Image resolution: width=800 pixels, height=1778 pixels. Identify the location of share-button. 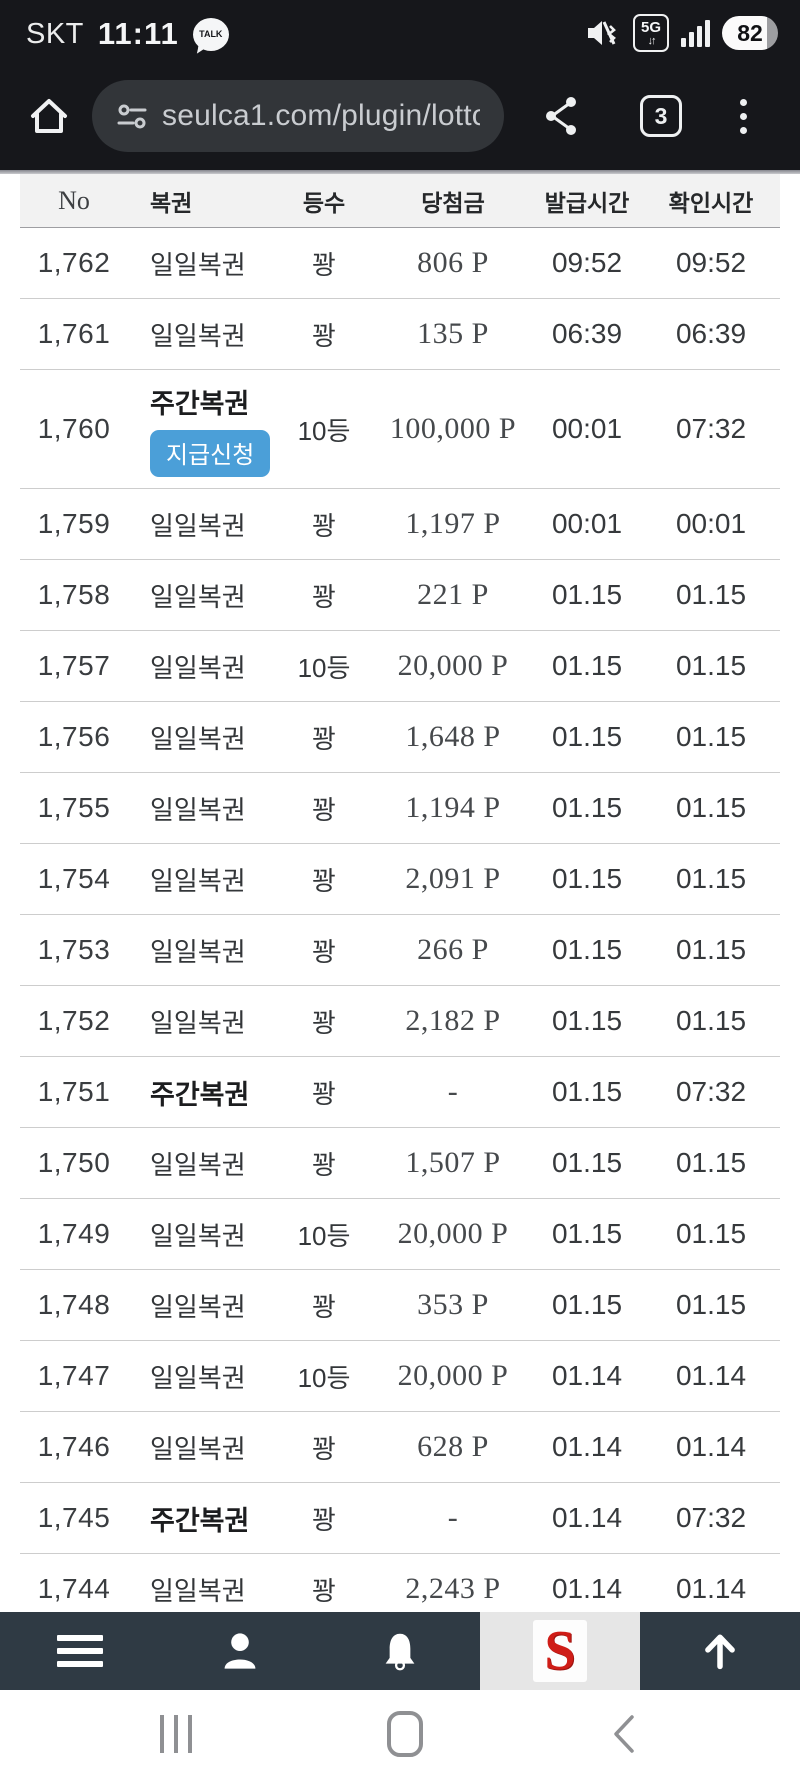
(562, 116).